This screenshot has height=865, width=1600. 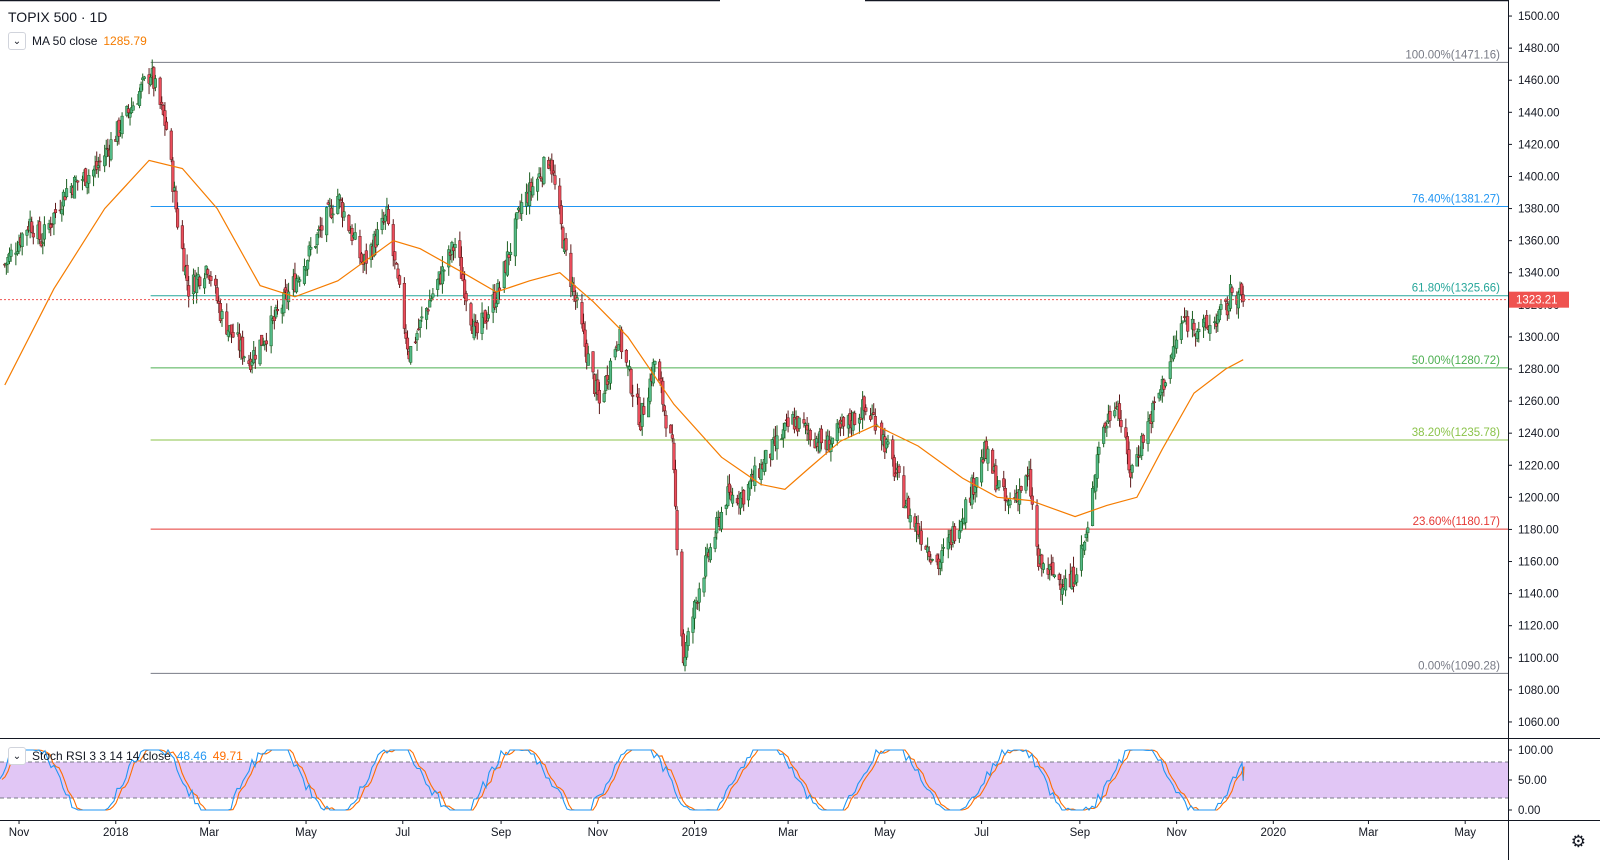 What do you see at coordinates (1532, 781) in the screenshot?
I see `stoch-tick-label: 50.00` at bounding box center [1532, 781].